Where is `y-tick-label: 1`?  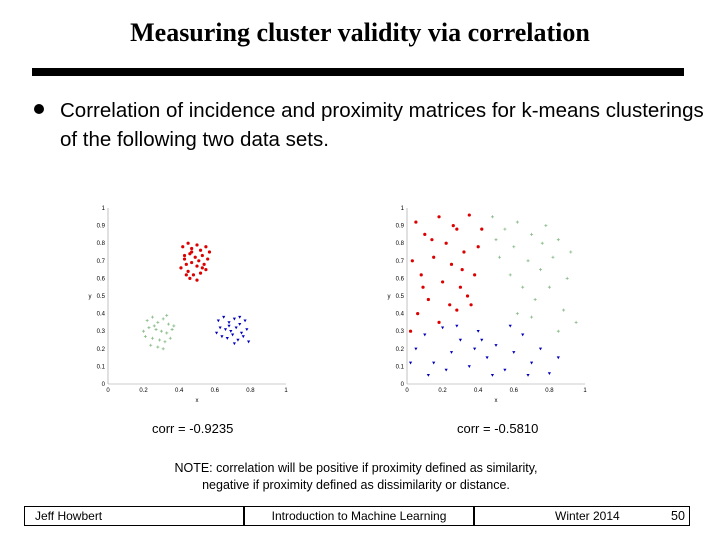 y-tick-label: 1 is located at coordinates (104, 209).